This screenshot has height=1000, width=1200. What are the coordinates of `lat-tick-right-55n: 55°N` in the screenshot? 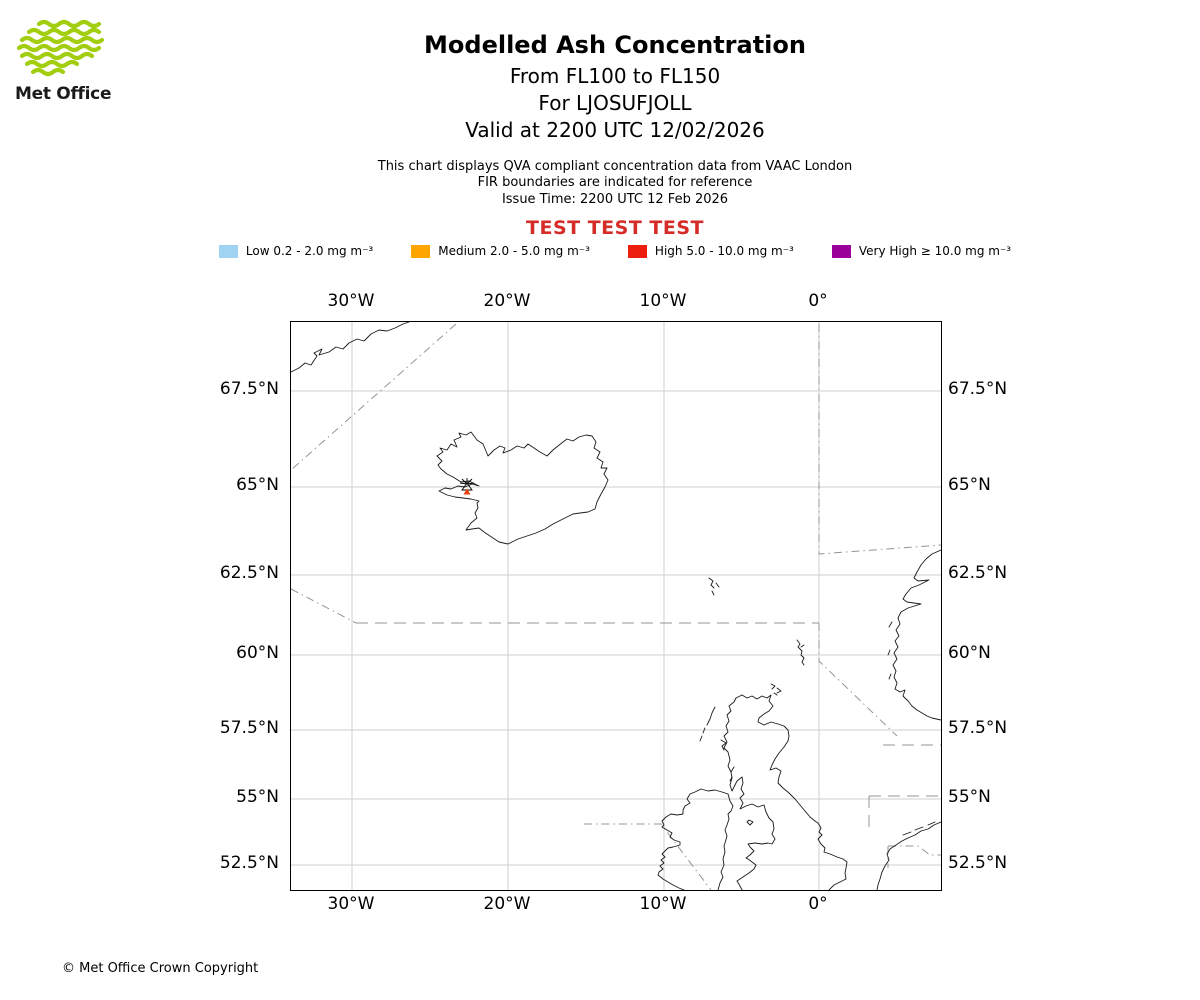 It's located at (969, 797).